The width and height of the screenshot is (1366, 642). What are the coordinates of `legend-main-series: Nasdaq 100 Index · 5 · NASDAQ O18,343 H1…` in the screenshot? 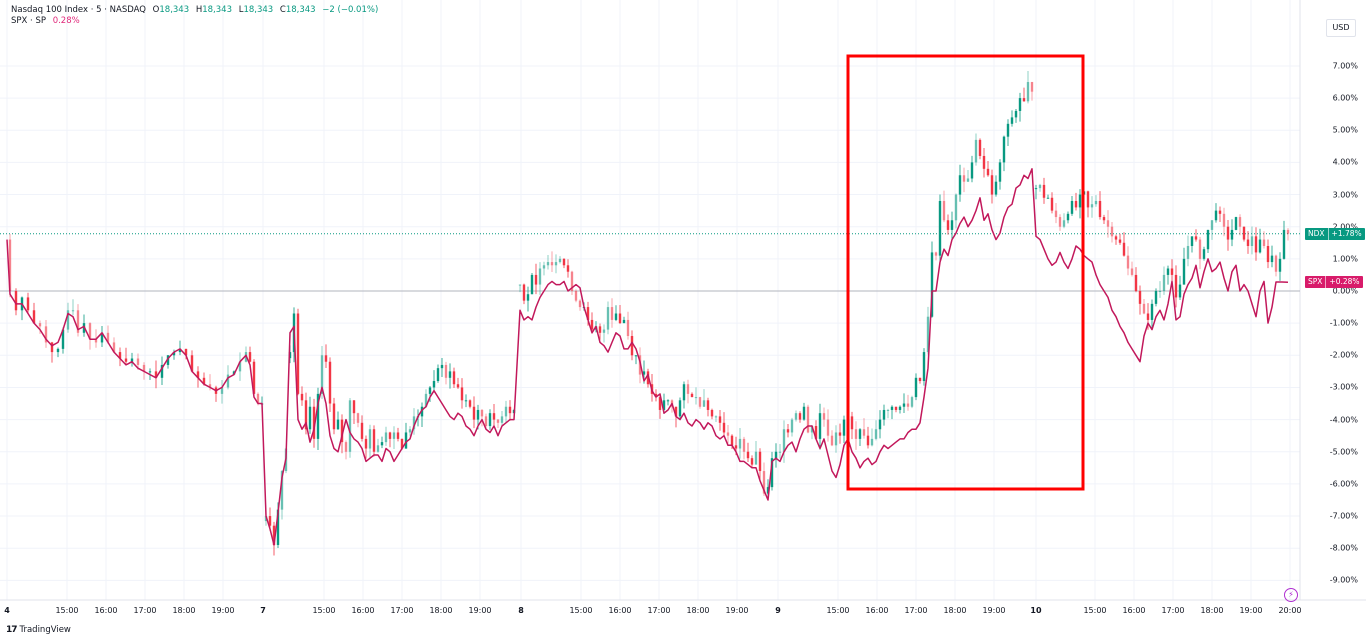 It's located at (194, 10).